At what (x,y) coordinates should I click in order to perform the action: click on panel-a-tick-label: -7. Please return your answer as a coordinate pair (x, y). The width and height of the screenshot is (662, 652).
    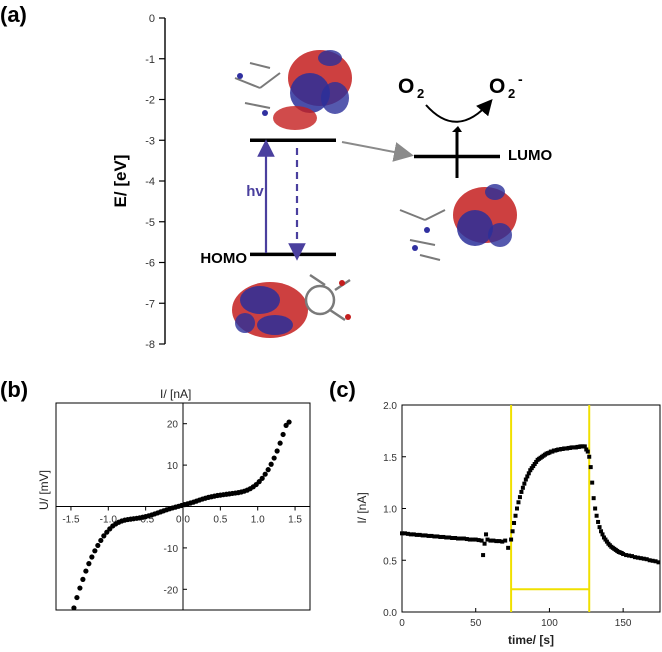
    Looking at the image, I should click on (150, 304).